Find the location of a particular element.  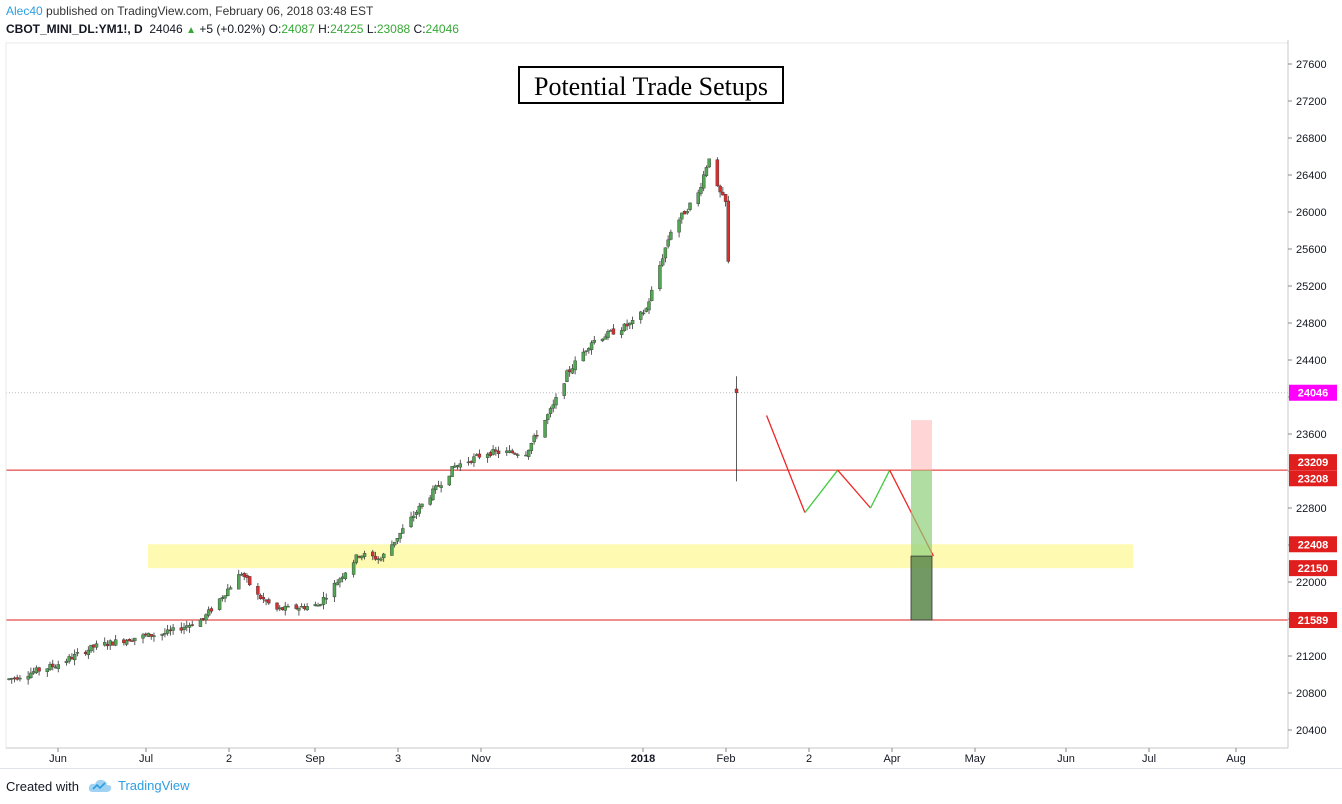

symbol-label: CBOT_MINI_DL:YM1!, D is located at coordinates (74, 29).